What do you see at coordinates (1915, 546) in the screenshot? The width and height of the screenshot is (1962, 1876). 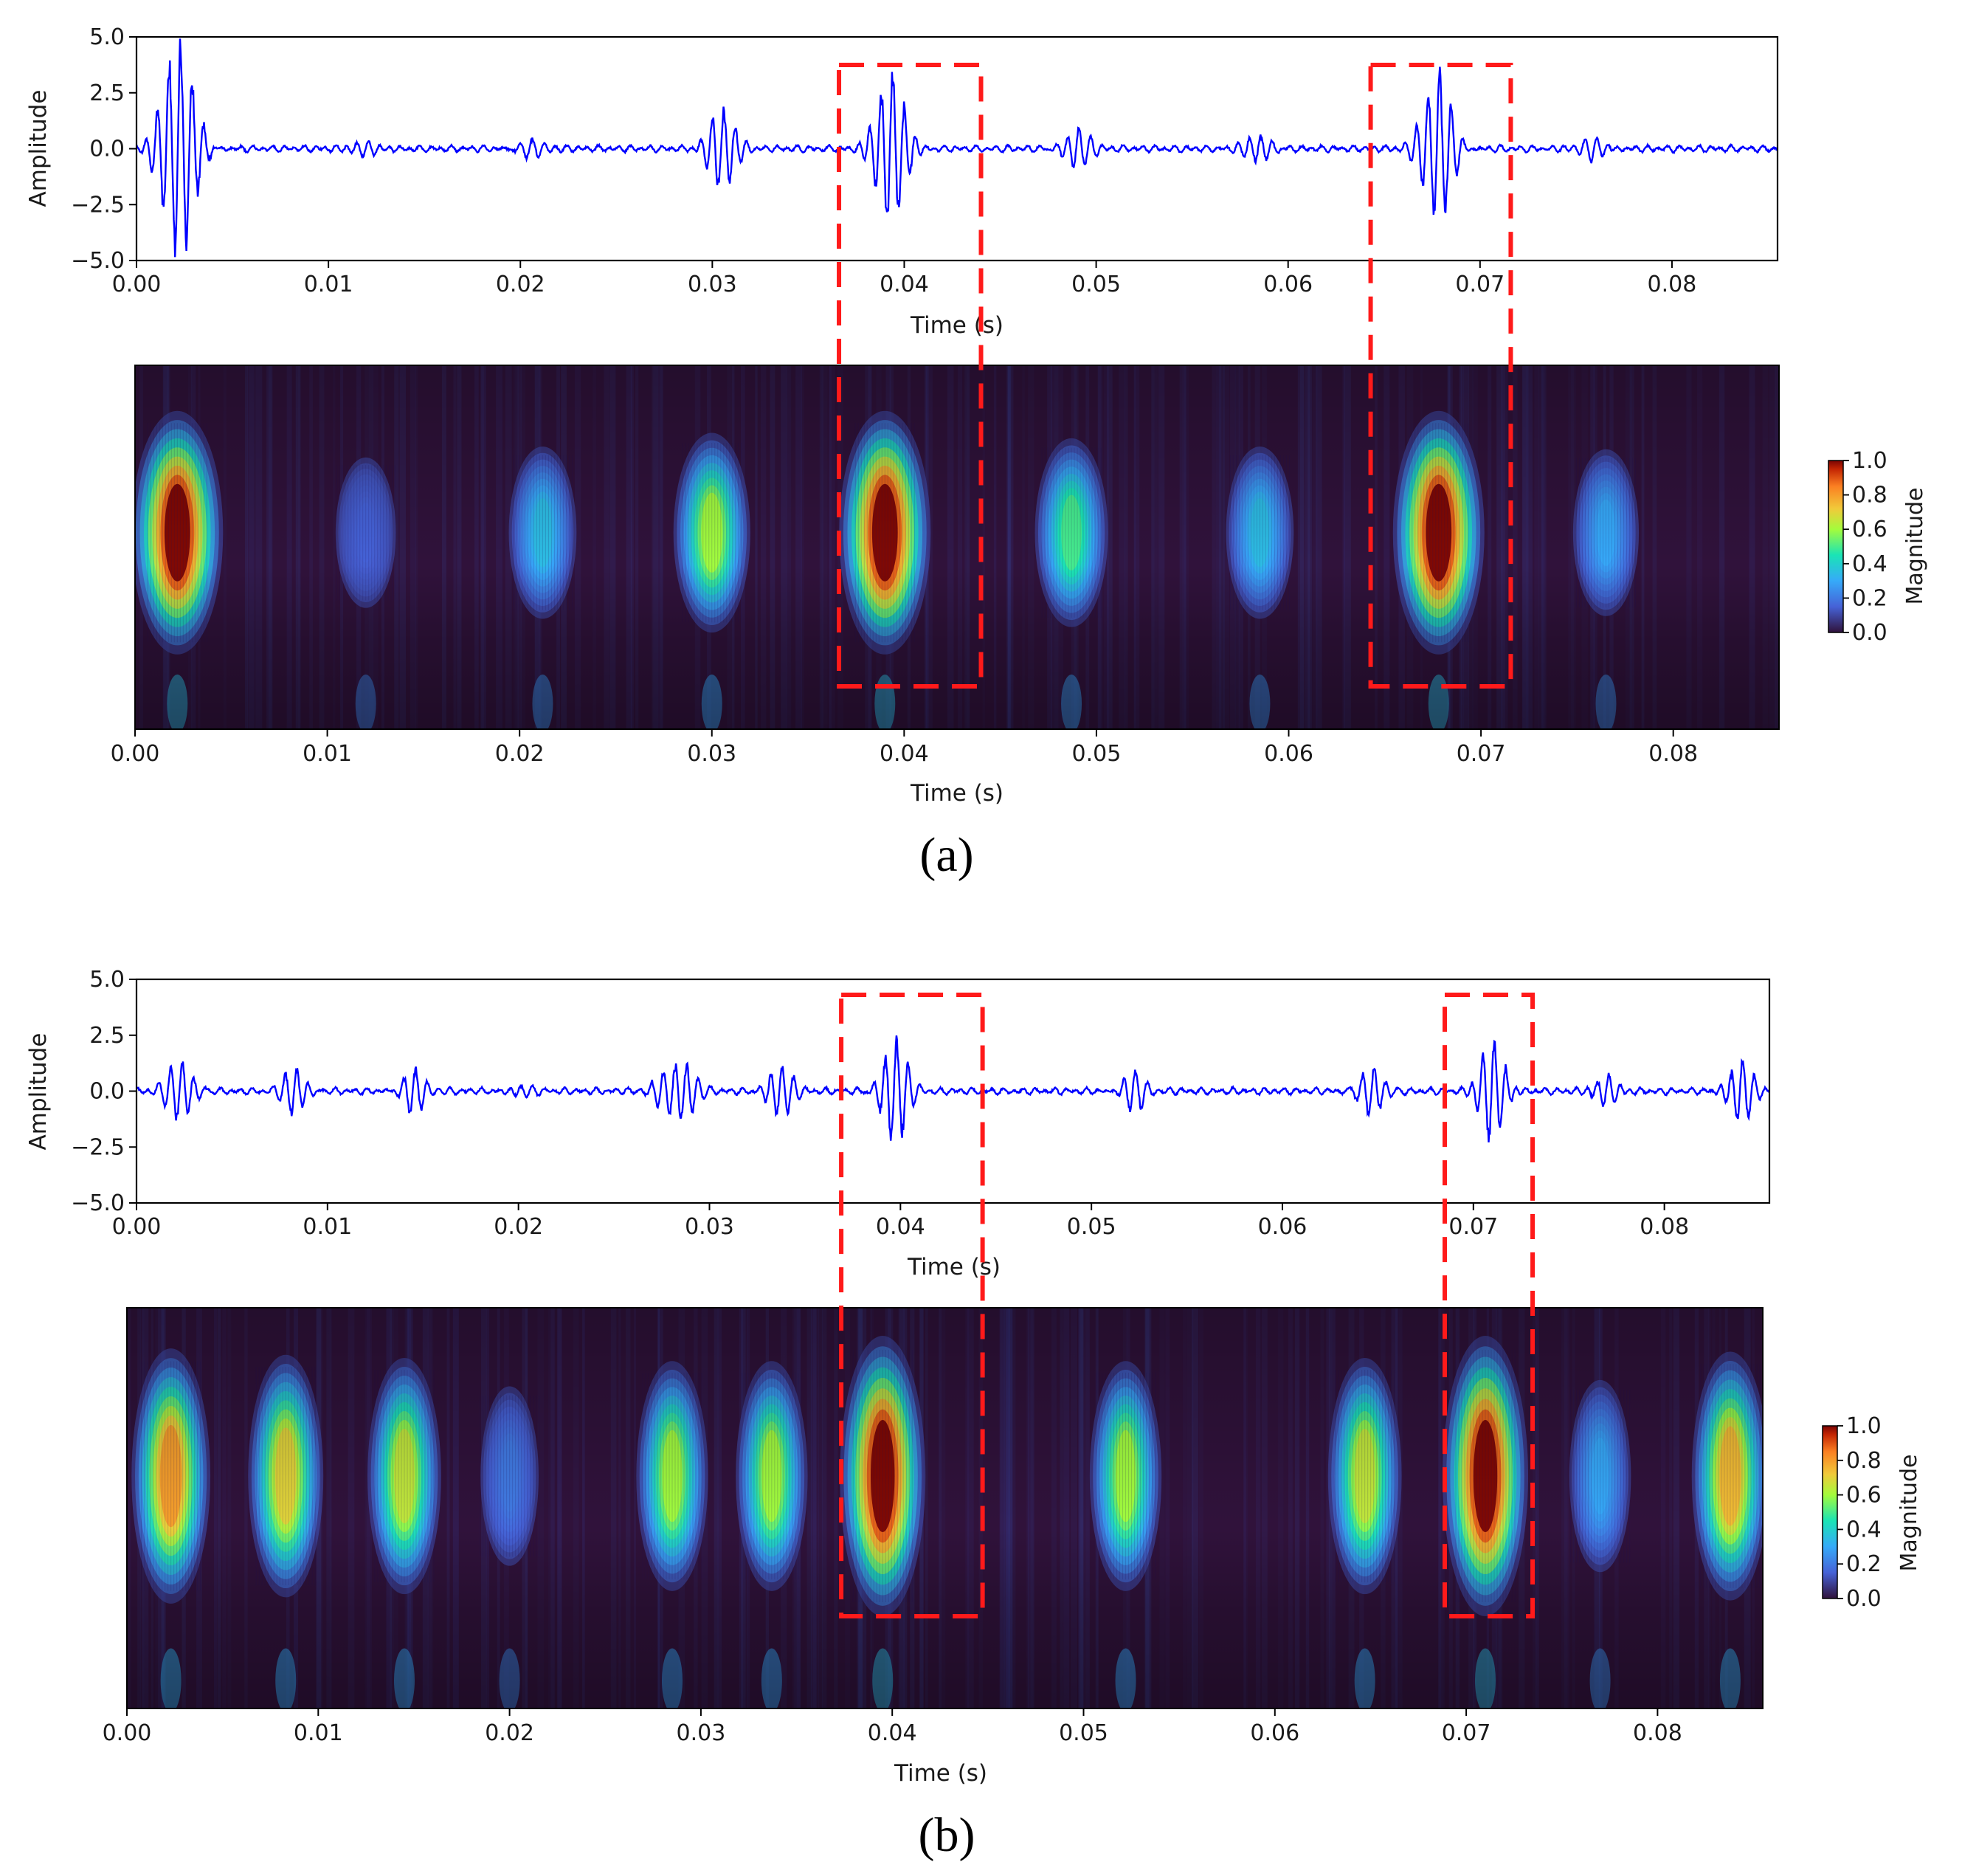 I see `panel-a-colorbar-label: Magnitude` at bounding box center [1915, 546].